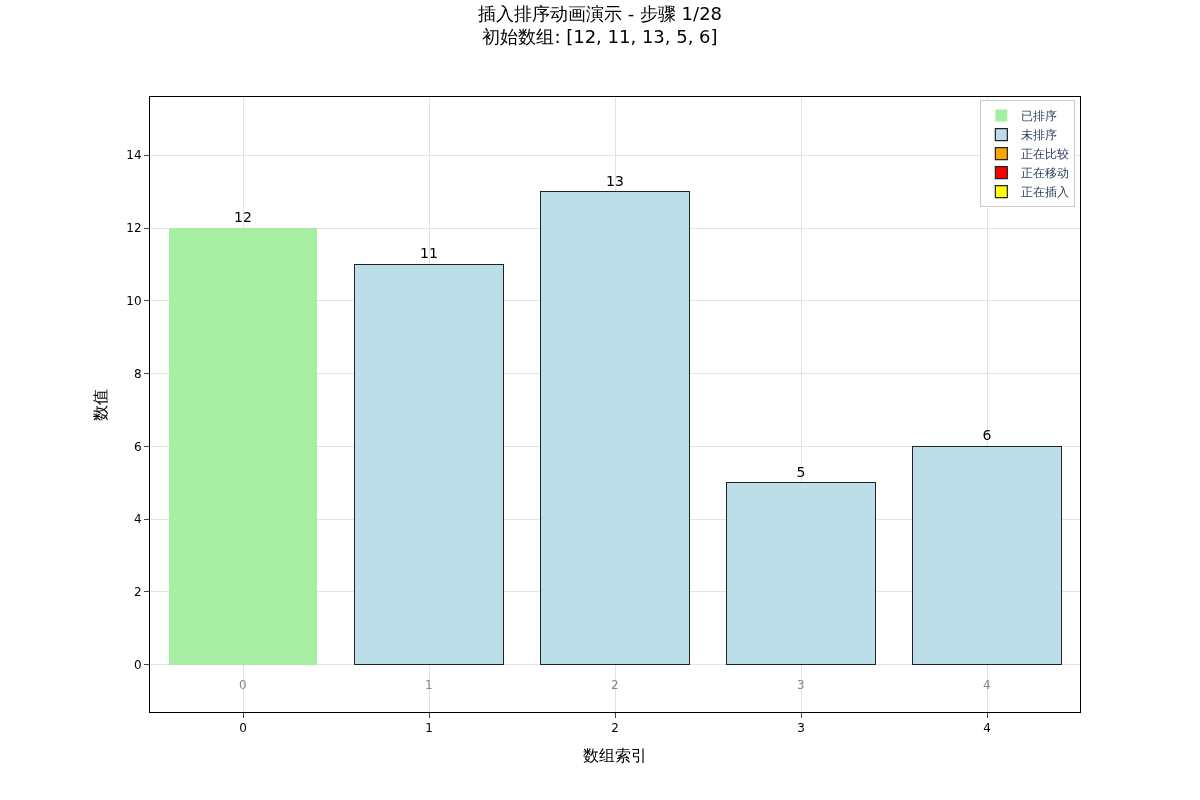  Describe the element at coordinates (987, 728) in the screenshot. I see `text: 4` at that location.